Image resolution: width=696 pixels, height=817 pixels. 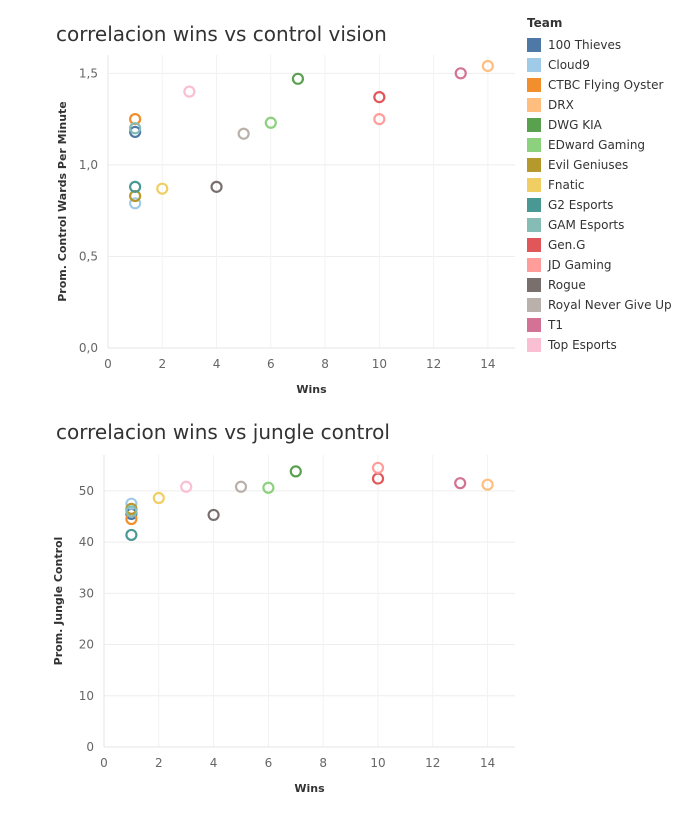 I want to click on legend-label: JD Gaming, so click(x=580, y=265).